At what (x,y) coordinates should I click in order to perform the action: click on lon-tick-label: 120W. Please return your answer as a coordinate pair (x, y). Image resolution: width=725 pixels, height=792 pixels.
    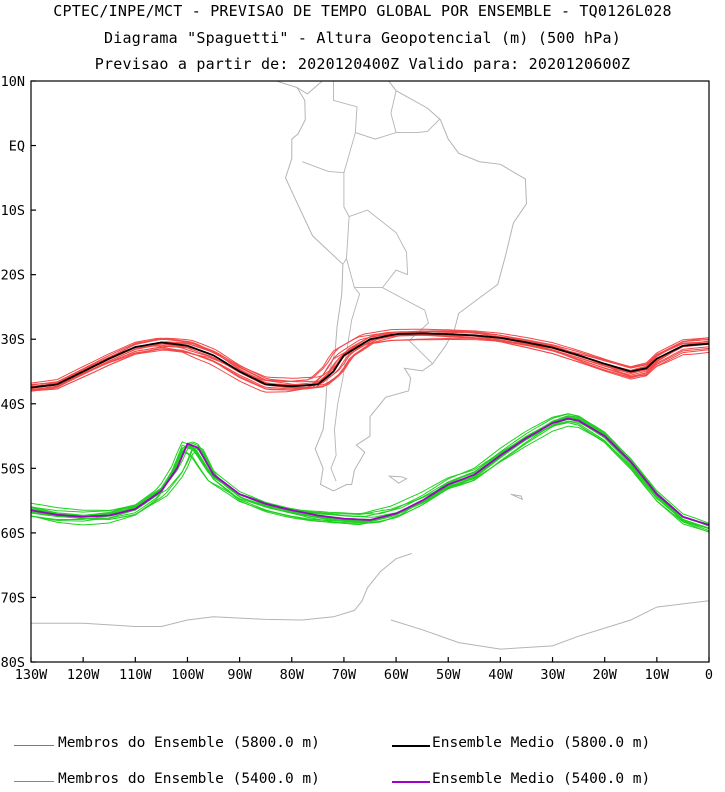
    Looking at the image, I should click on (83, 675).